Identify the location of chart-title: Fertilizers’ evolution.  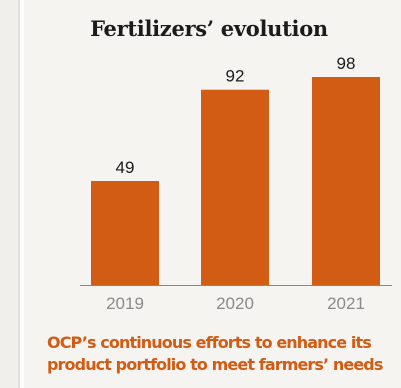
(209, 28).